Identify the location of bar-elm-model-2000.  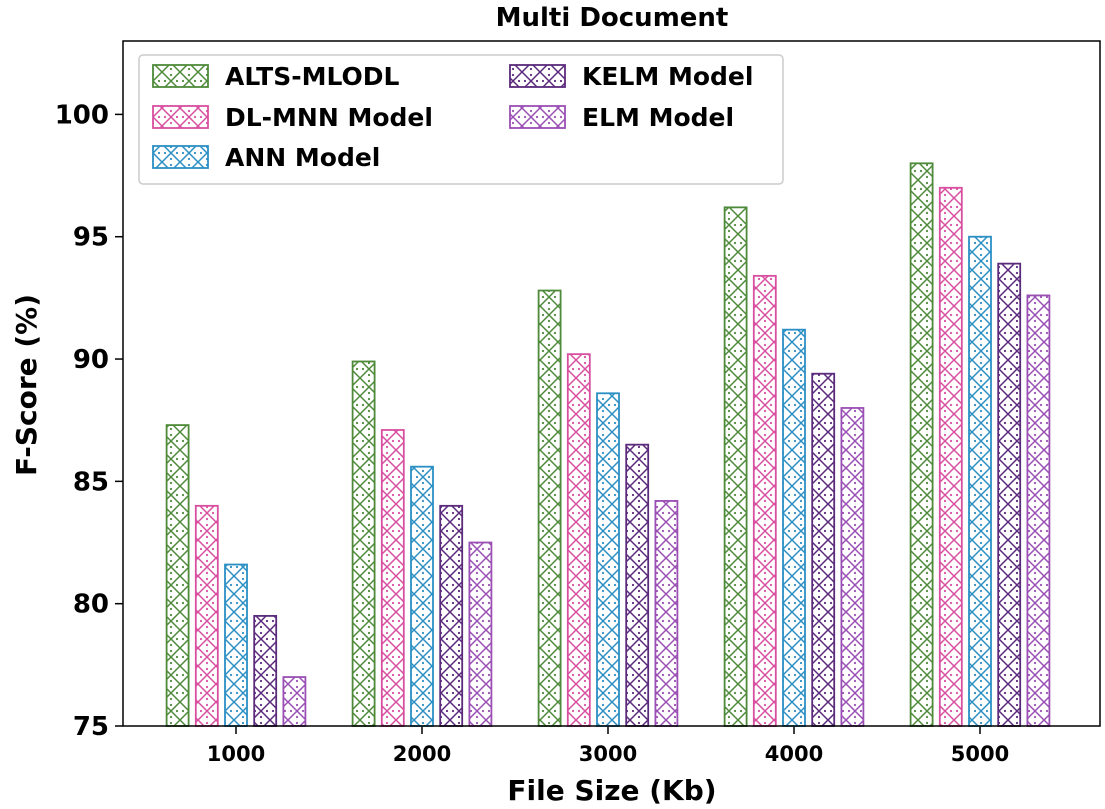
(480, 634).